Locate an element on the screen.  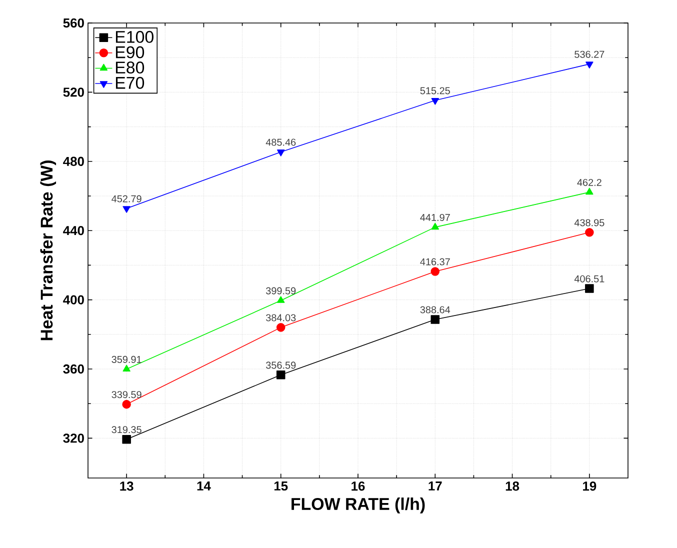
x-tick-label: 13 is located at coordinates (127, 486).